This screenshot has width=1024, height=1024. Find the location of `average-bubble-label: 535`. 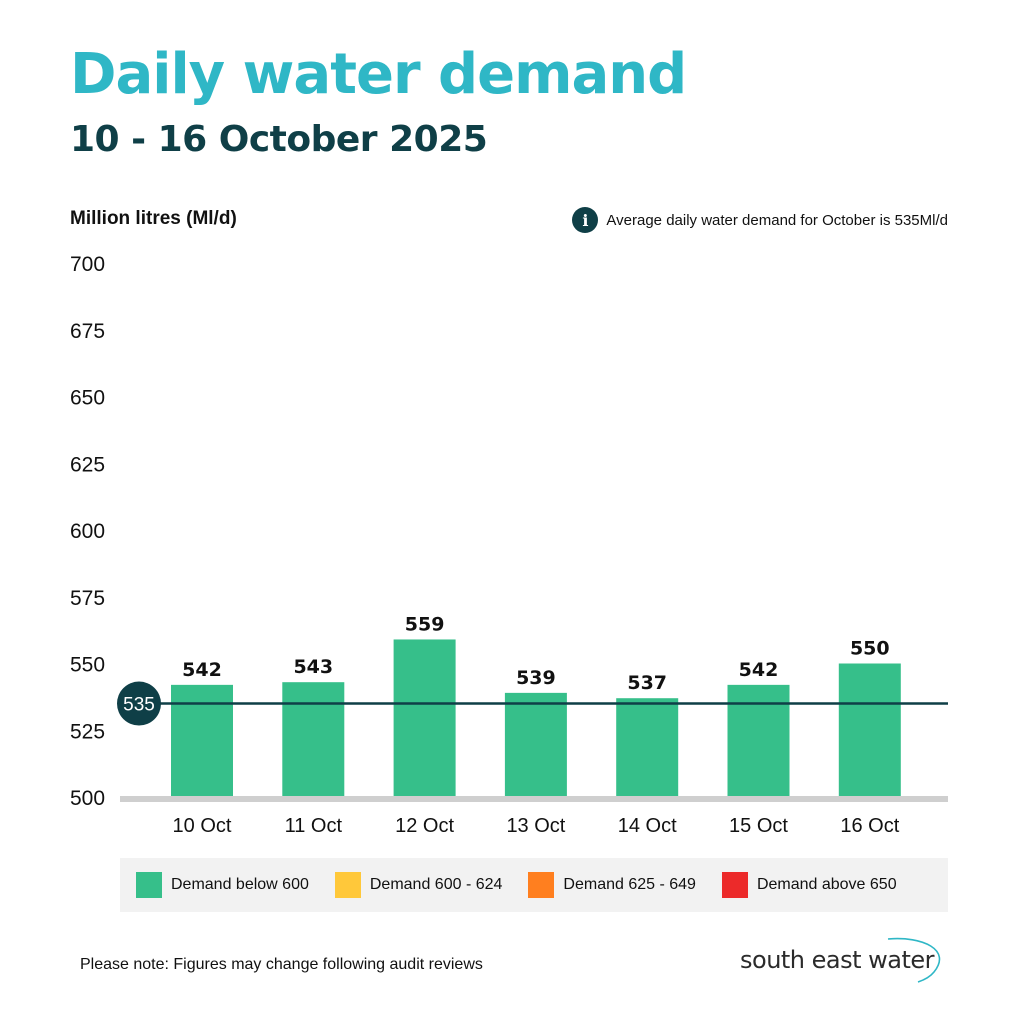

average-bubble-label: 535 is located at coordinates (139, 705).